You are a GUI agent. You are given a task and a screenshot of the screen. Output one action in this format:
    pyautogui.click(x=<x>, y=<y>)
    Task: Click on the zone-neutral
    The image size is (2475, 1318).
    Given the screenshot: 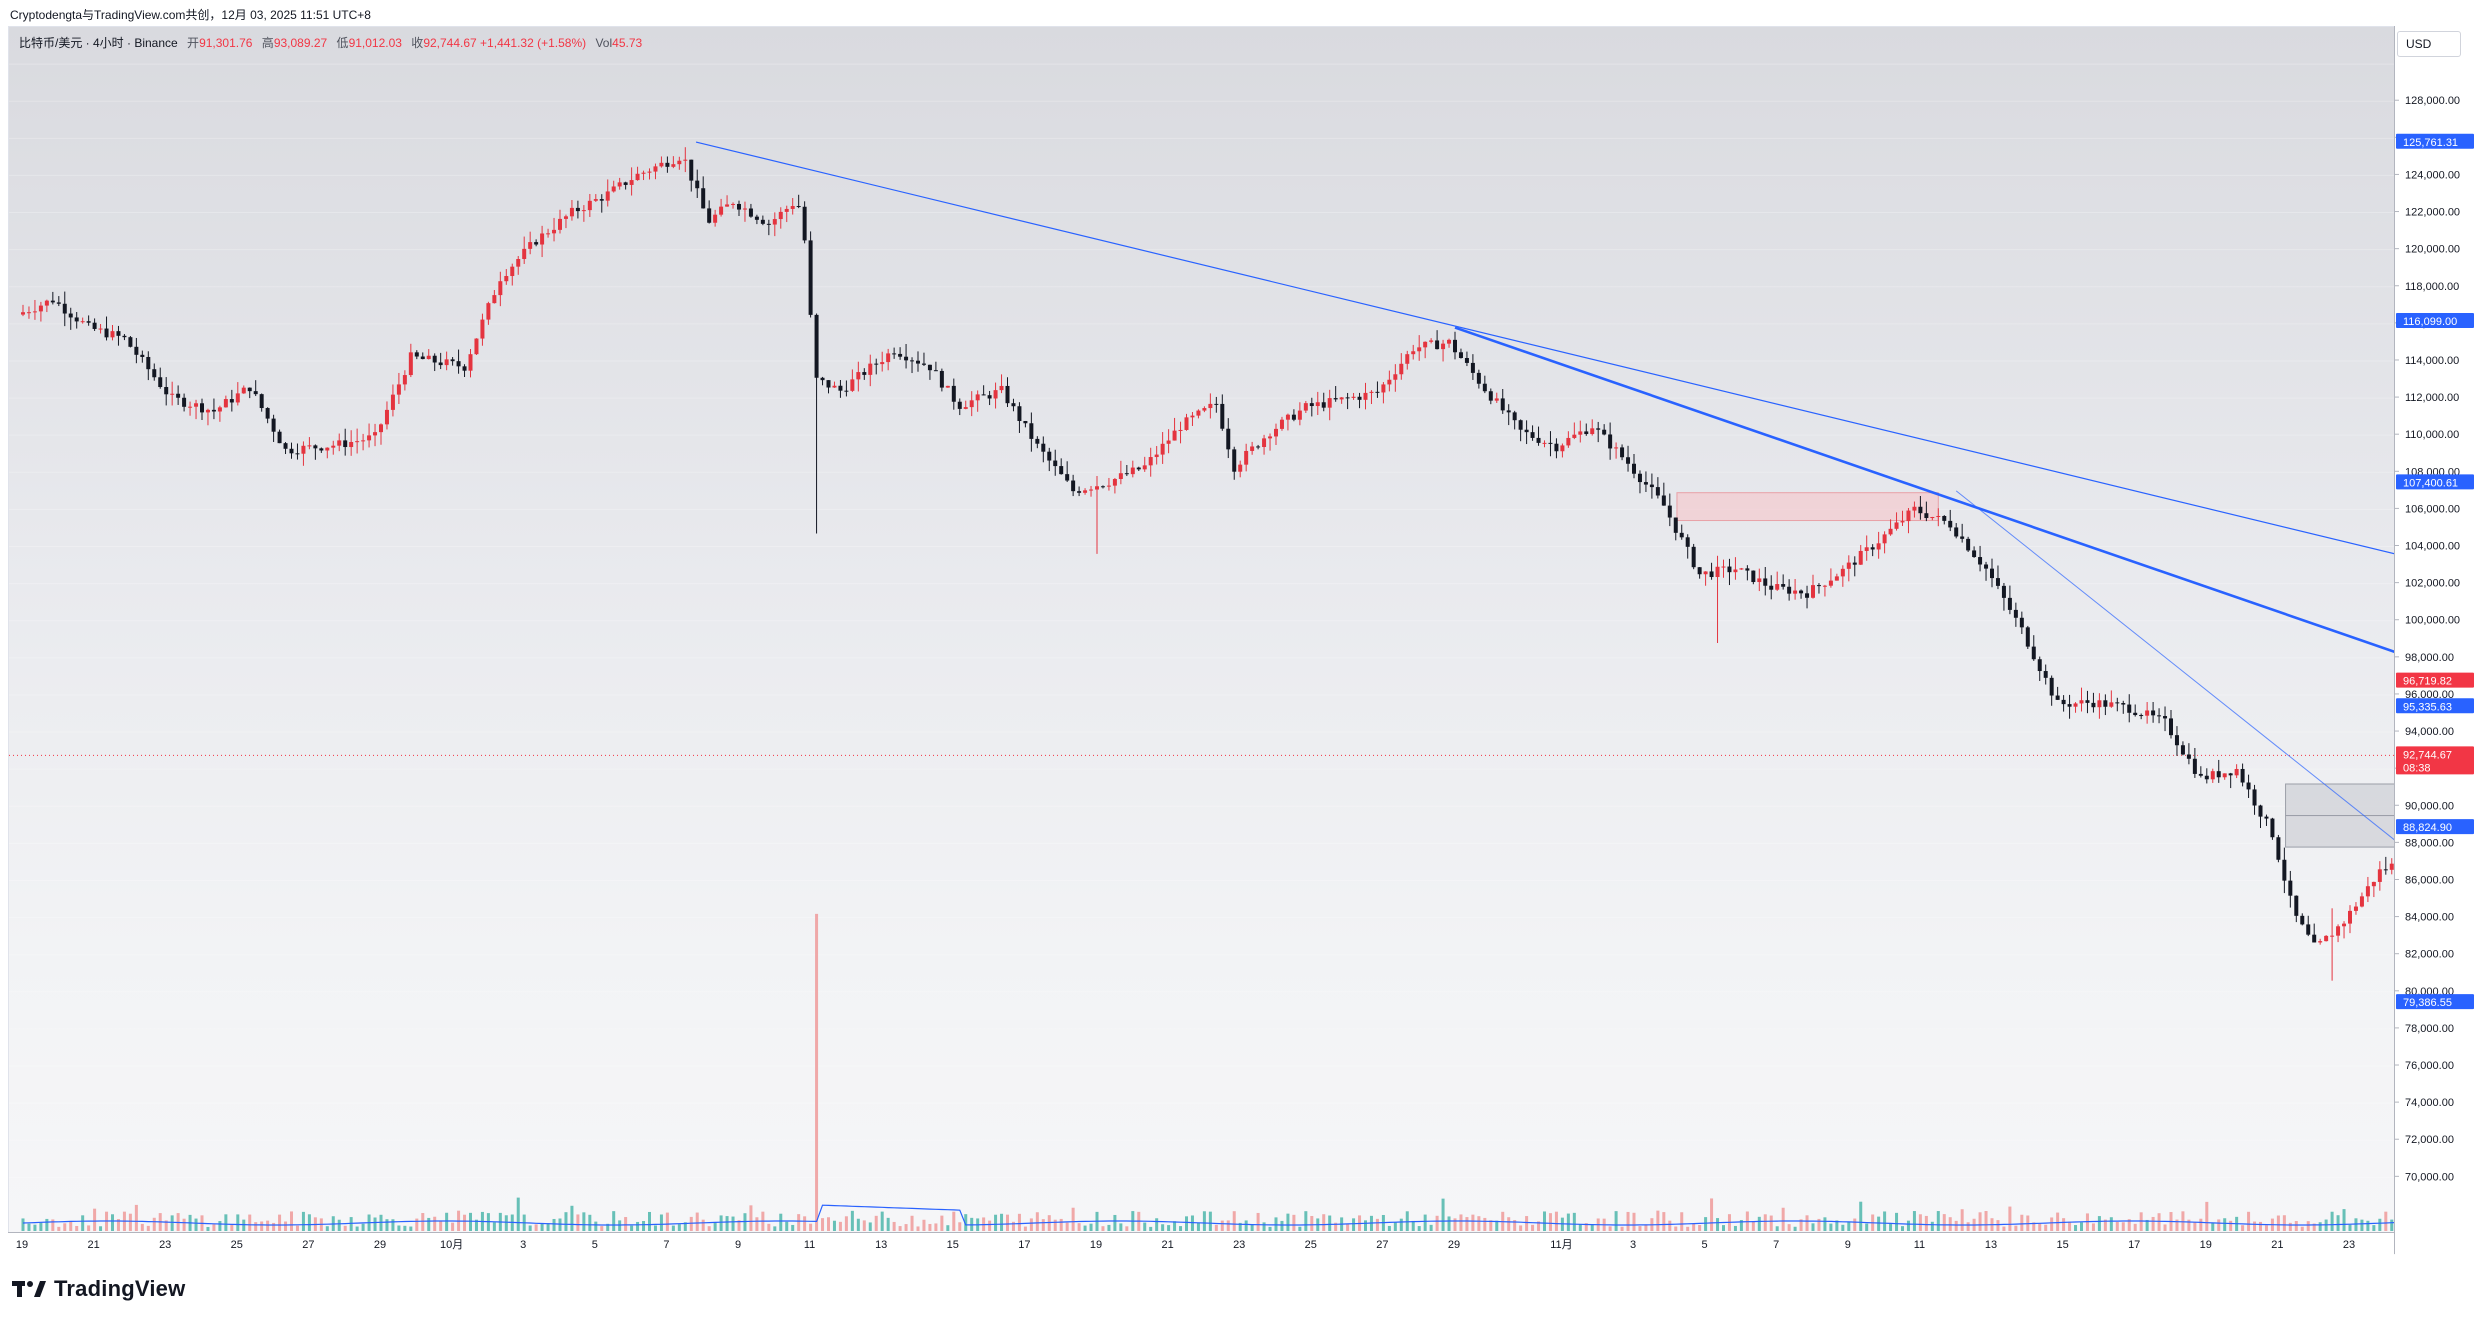 What is the action you would take?
    pyautogui.click(x=2340, y=800)
    